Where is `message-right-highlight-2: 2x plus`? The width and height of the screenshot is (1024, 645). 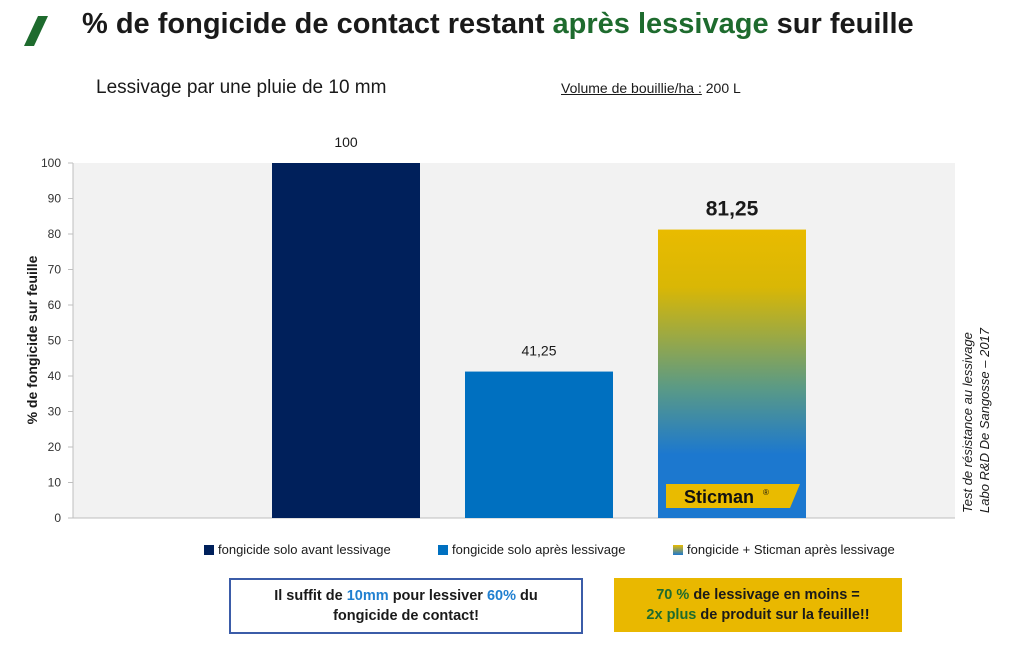 message-right-highlight-2: 2x plus is located at coordinates (671, 615).